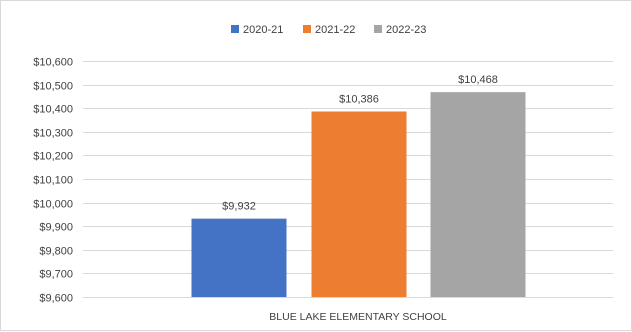 The height and width of the screenshot is (332, 632). I want to click on y-tick-label: $10,100, so click(53, 181).